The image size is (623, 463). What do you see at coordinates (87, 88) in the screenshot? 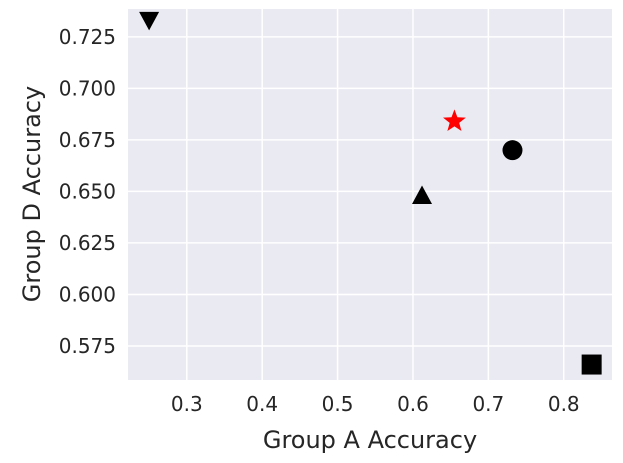
I see `y-tick-label: 0.700` at bounding box center [87, 88].